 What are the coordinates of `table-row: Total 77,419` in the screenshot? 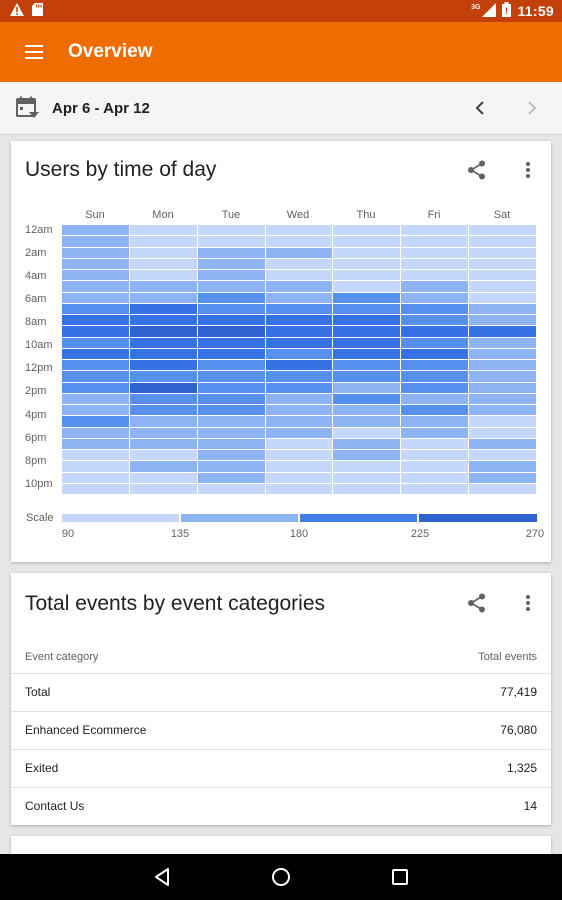 It's located at (281, 692).